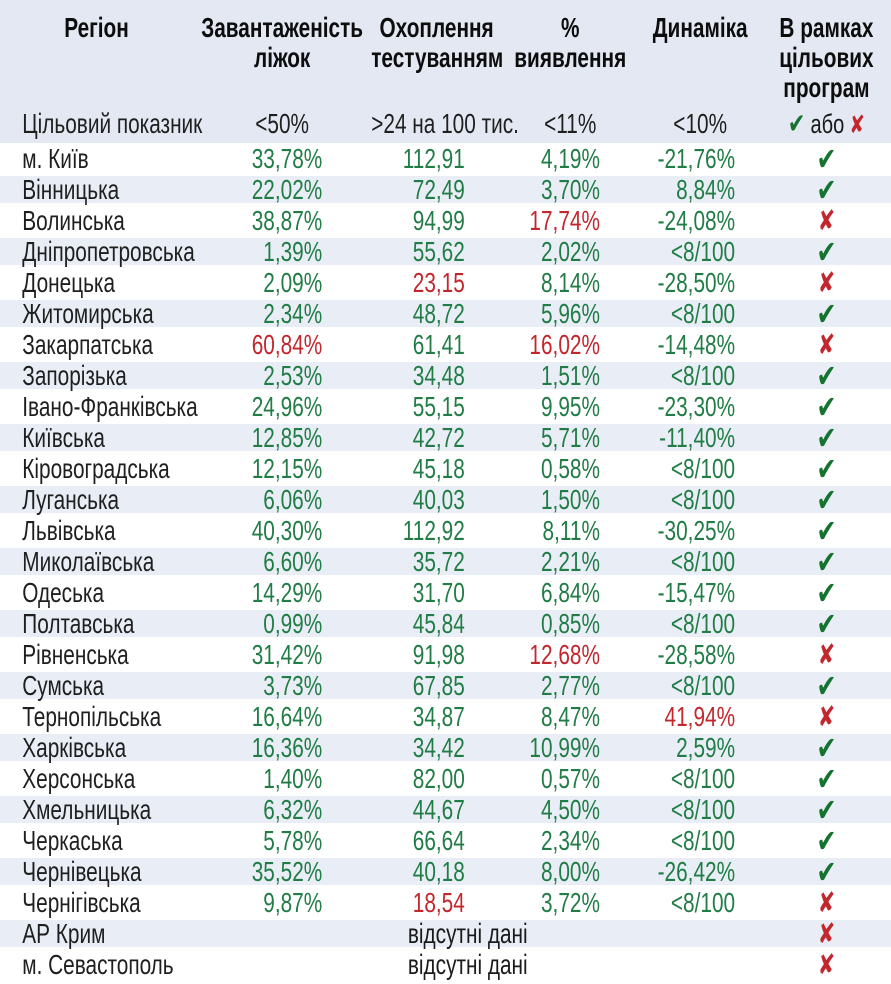 This screenshot has height=984, width=891. I want to click on bed-occupancy-value: 12,15%, so click(287, 468).